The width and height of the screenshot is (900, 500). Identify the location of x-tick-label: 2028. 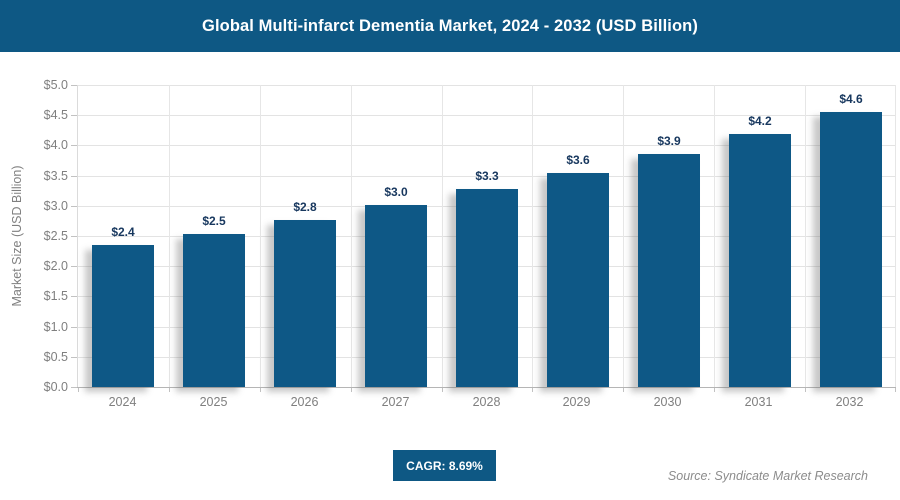
(486, 402).